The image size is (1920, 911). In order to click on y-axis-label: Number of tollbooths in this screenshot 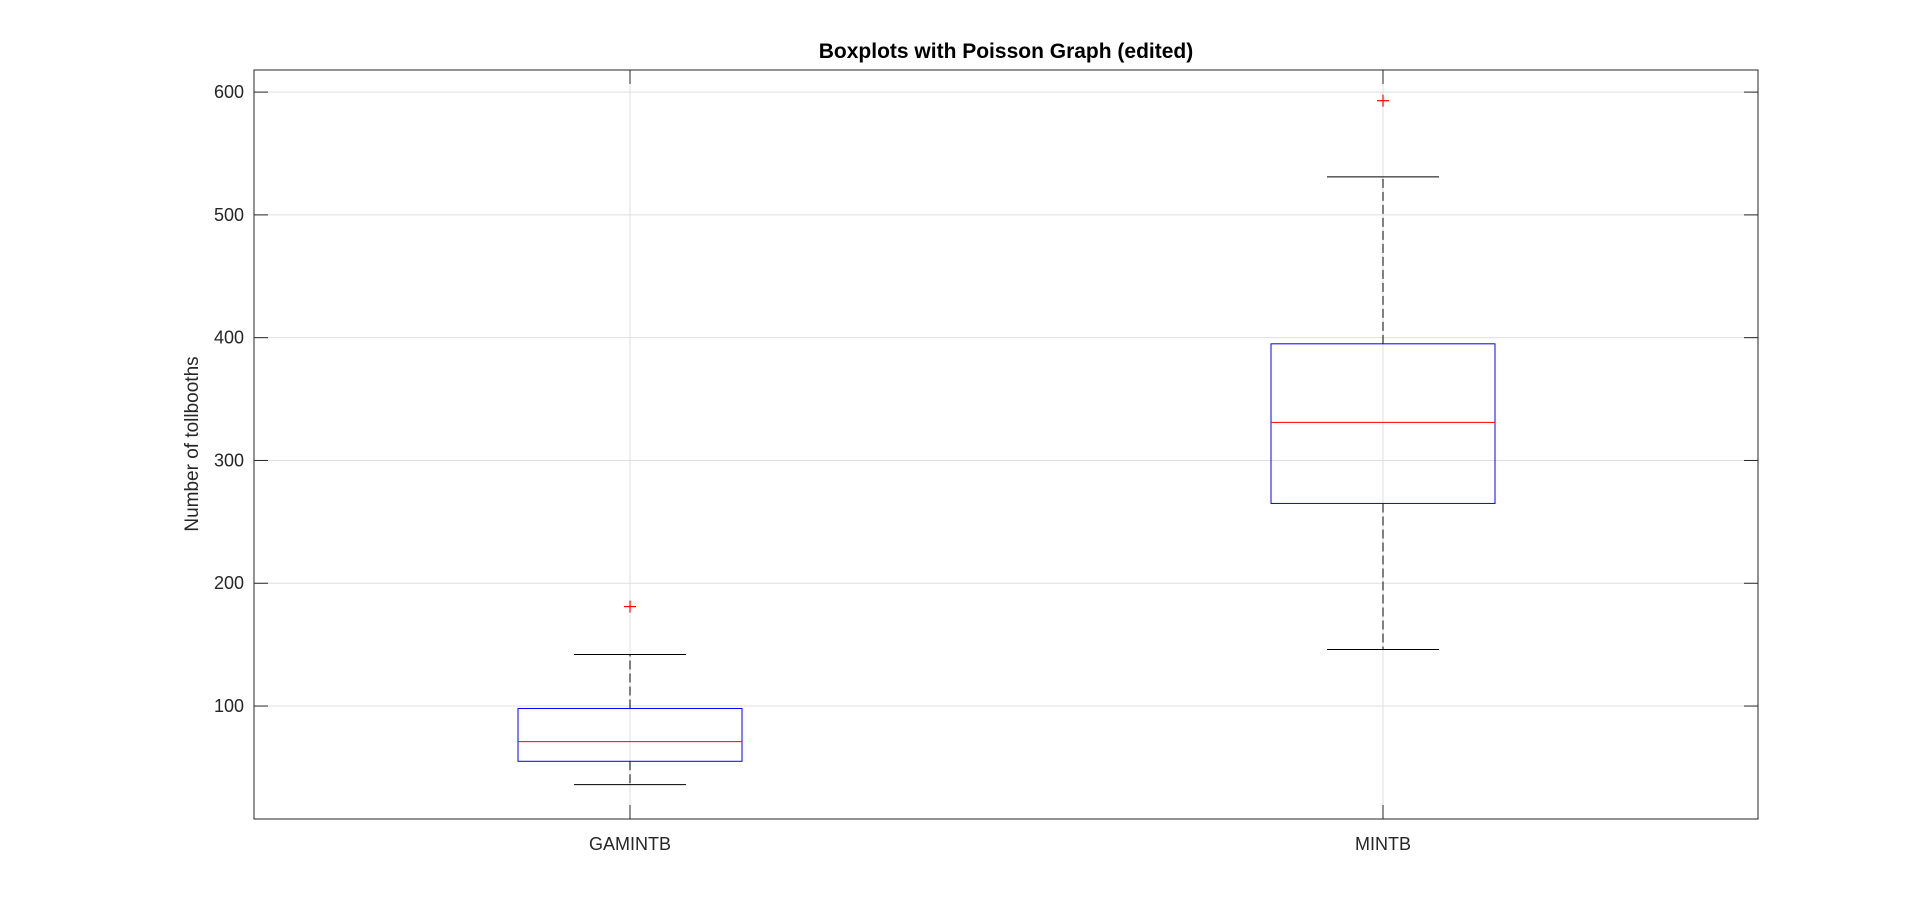, I will do `click(192, 443)`.